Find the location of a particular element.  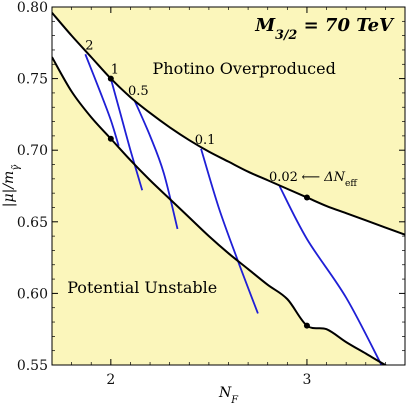

x-tick-label: 3 is located at coordinates (306, 380).